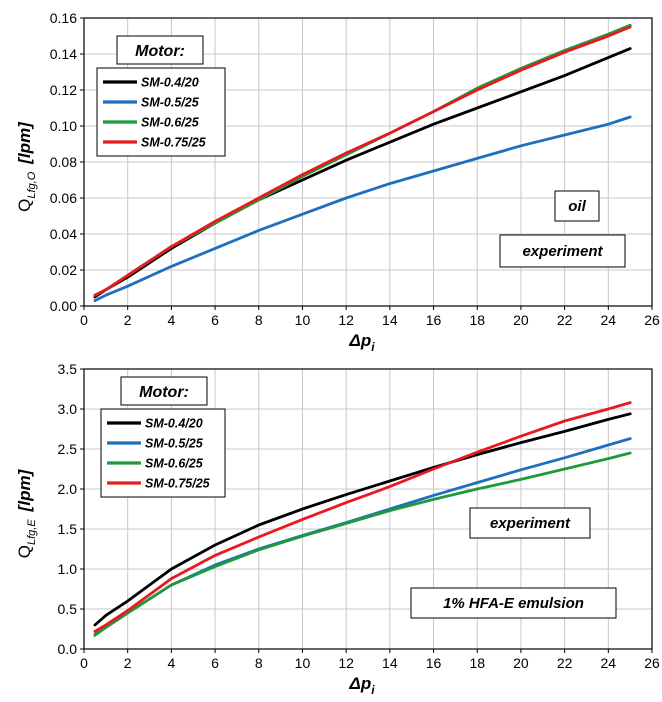 This screenshot has height=702, width=662. What do you see at coordinates (63, 270) in the screenshot?
I see `y-tick-label: 0.02` at bounding box center [63, 270].